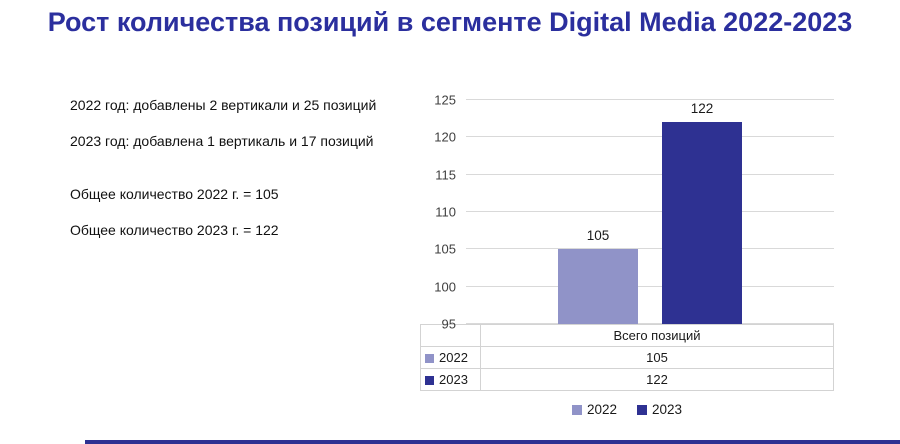 This screenshot has height=444, width=900. I want to click on table-key-2022: 2022, so click(450, 357).